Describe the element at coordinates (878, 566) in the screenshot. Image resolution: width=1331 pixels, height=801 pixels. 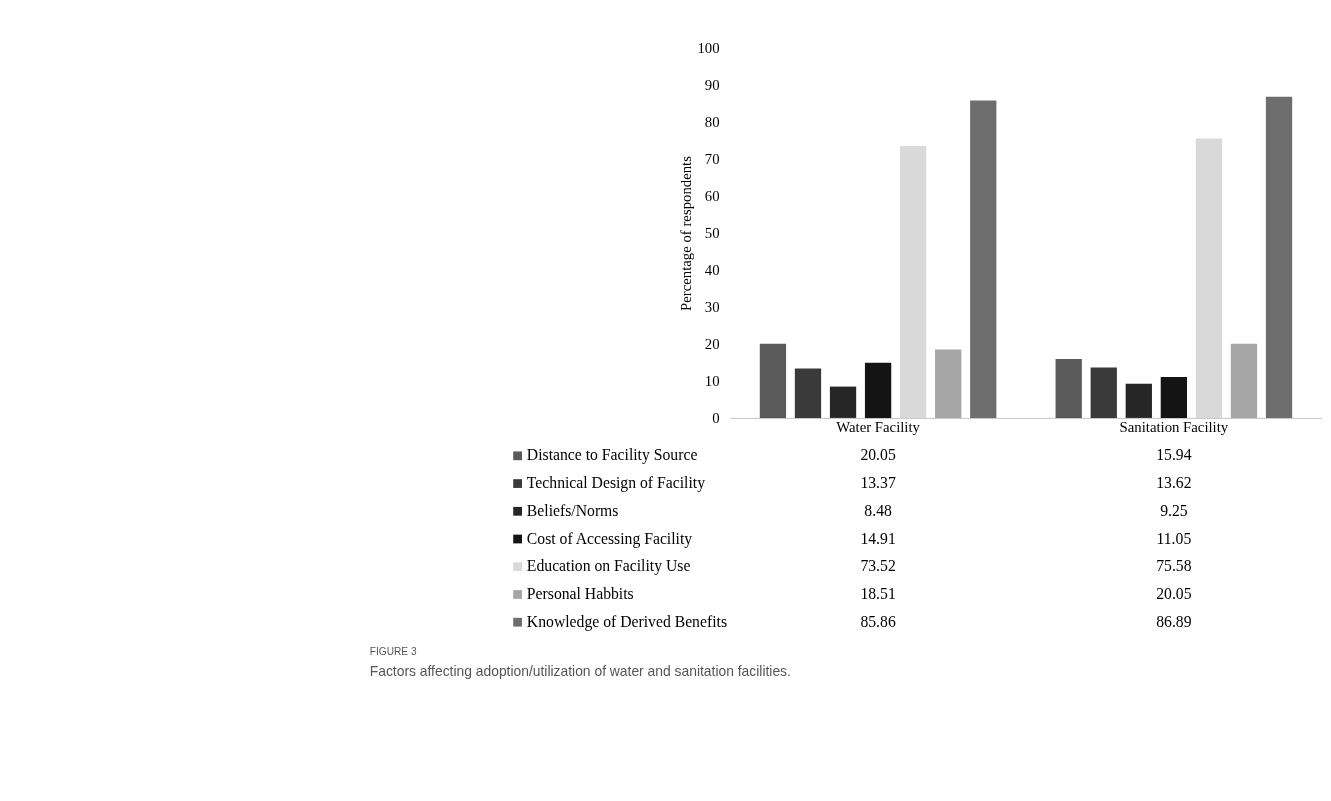
I see `data-label: 73.52` at that location.